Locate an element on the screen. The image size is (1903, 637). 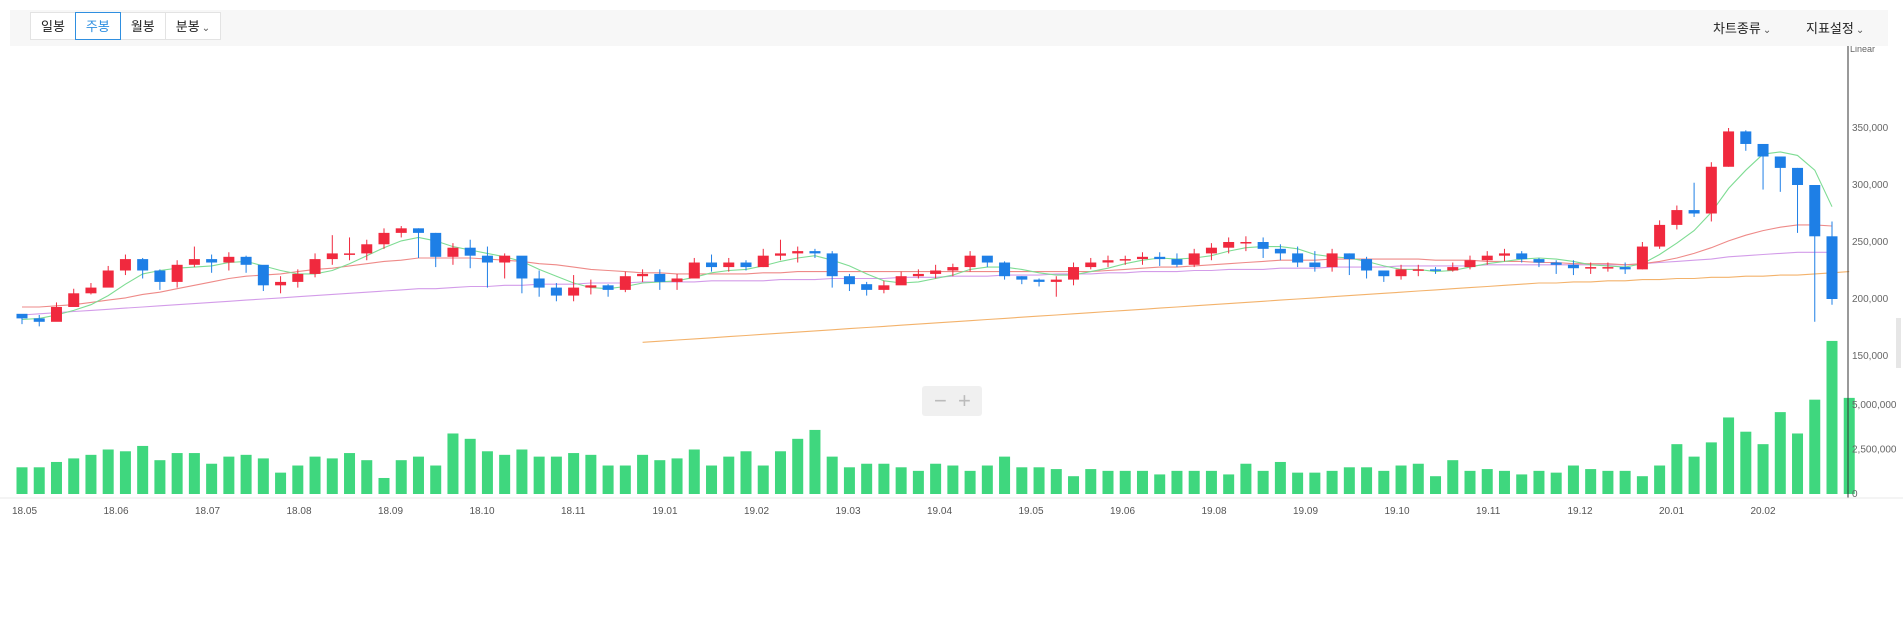
tab-daily: 일봉 is located at coordinates (53, 26).